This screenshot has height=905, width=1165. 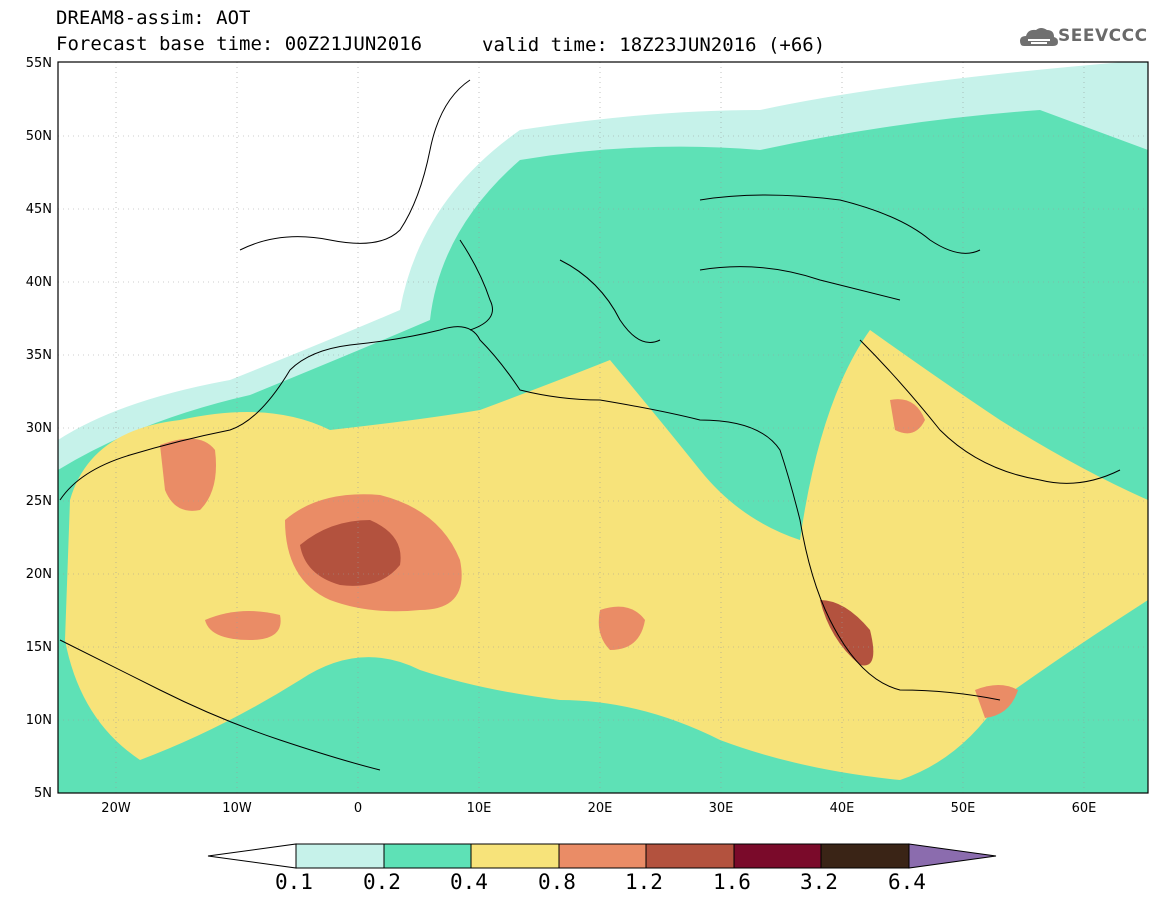 What do you see at coordinates (382, 882) in the screenshot?
I see `colorbar-label: 0.2` at bounding box center [382, 882].